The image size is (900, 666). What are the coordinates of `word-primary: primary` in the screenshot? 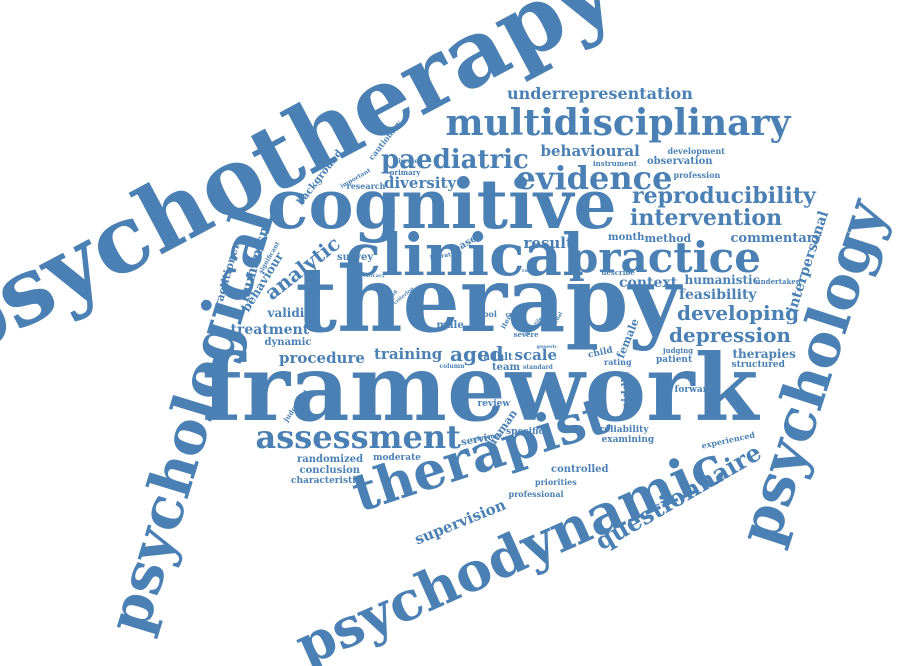 It's located at (405, 172).